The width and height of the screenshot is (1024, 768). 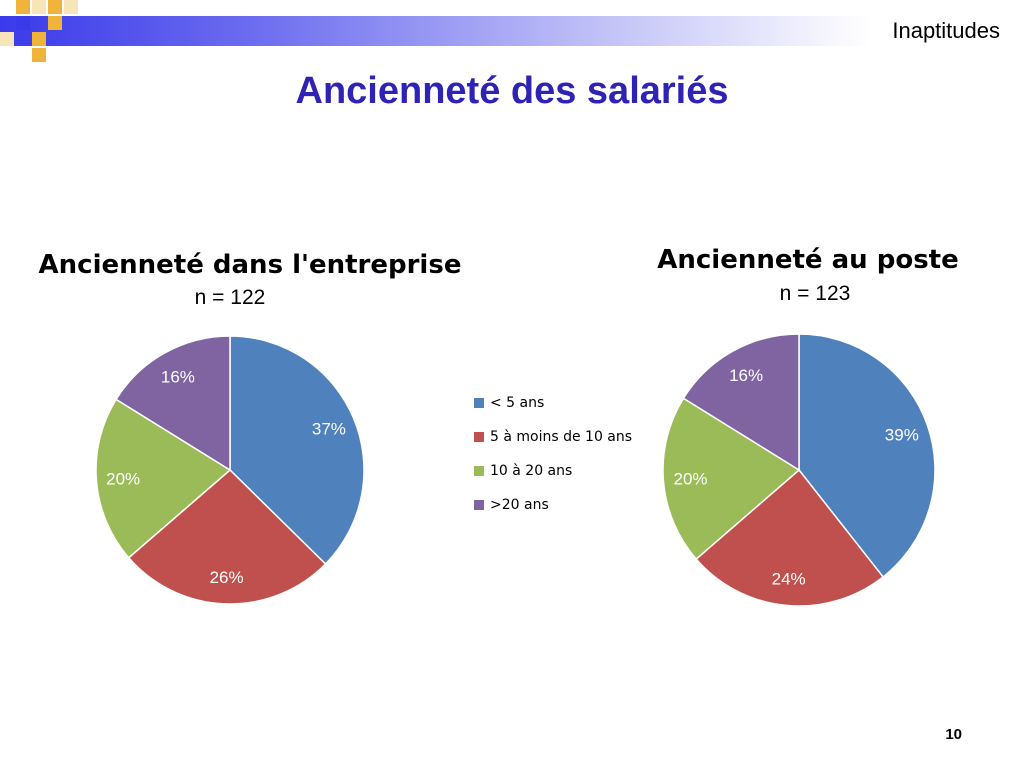 I want to click on slide-title: Ancienneté des salariés, so click(x=512, y=91).